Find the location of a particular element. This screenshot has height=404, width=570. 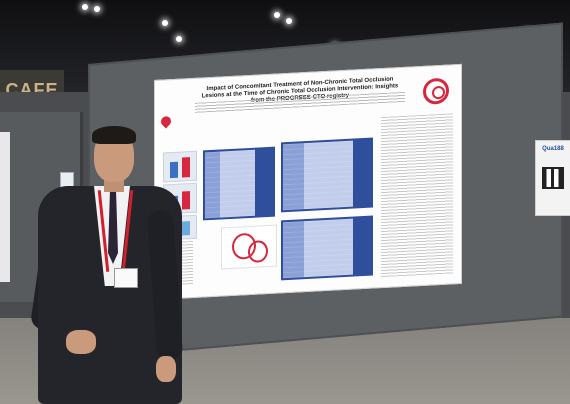

institution-logo-icon is located at coordinates (436, 91).